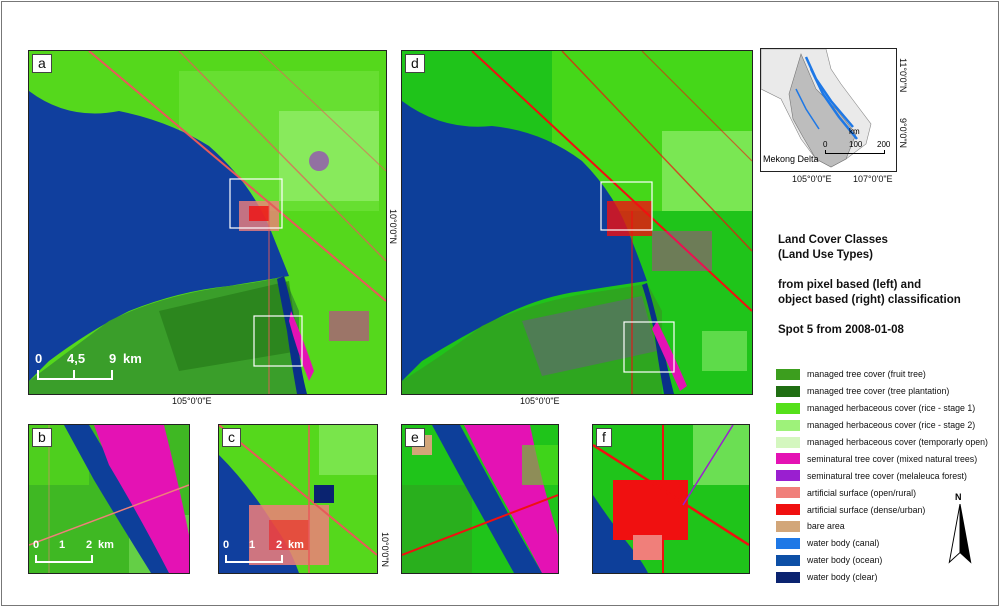 The width and height of the screenshot is (1000, 607). What do you see at coordinates (882, 543) in the screenshot?
I see `legend-item: water body (canal)` at bounding box center [882, 543].